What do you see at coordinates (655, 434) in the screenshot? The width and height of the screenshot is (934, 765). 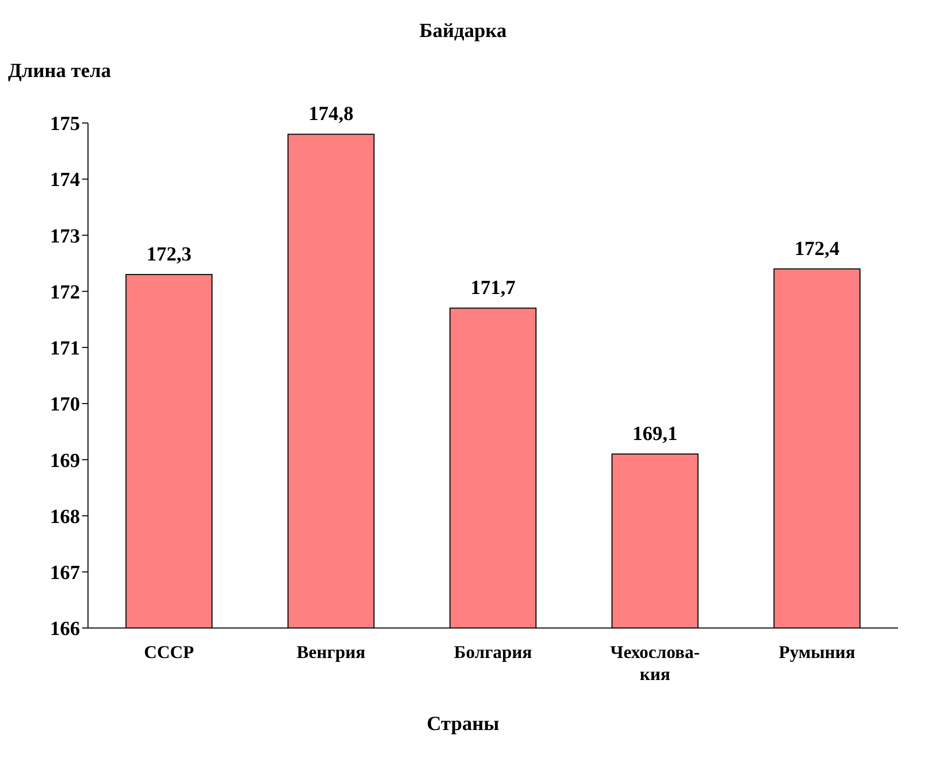 I see `data-label: 169,1` at bounding box center [655, 434].